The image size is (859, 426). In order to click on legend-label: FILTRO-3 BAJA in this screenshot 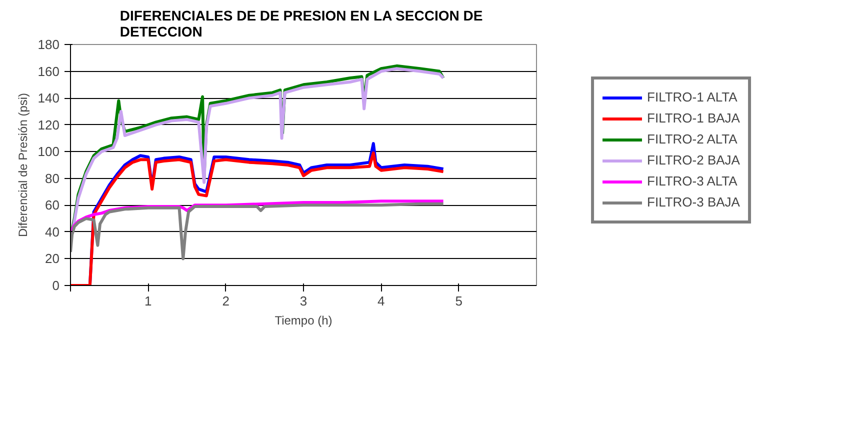, I will do `click(693, 202)`.